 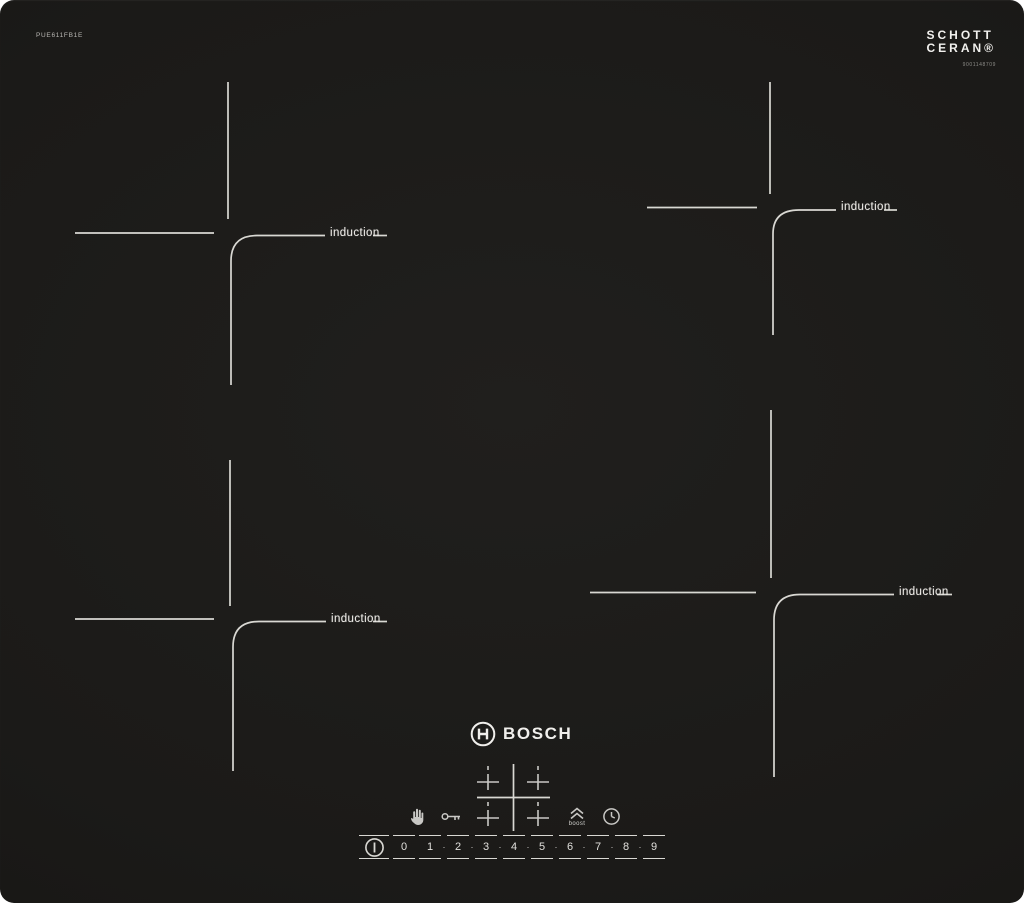 I want to click on zone-marking-top-left, so click(x=231, y=233).